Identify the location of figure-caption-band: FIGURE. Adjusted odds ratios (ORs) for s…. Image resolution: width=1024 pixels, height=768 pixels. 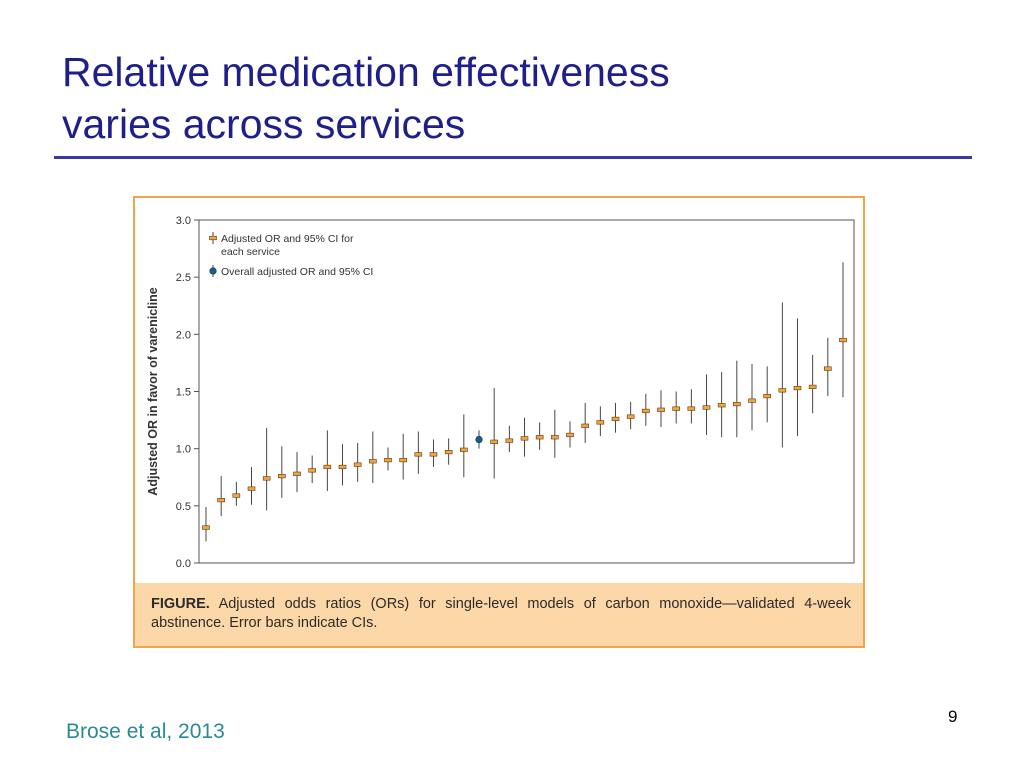
(499, 614).